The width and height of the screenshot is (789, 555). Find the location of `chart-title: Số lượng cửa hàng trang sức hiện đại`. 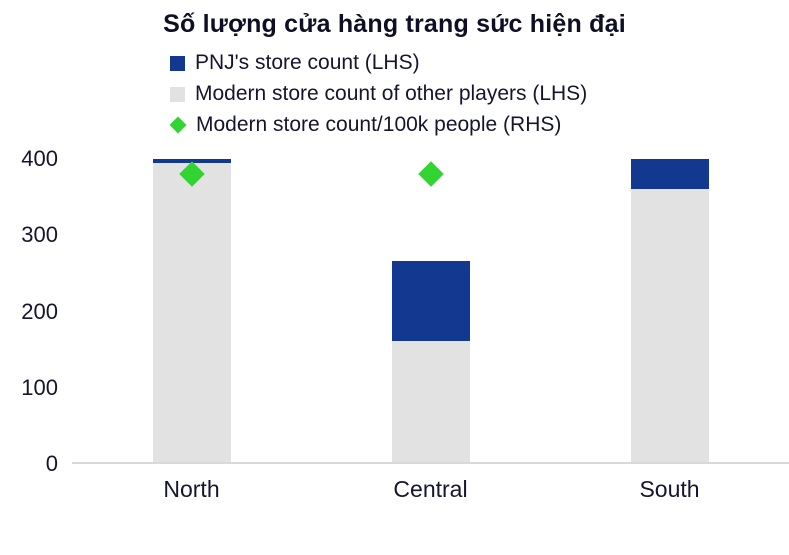

chart-title: Số lượng cửa hàng trang sức hiện đại is located at coordinates (394, 24).